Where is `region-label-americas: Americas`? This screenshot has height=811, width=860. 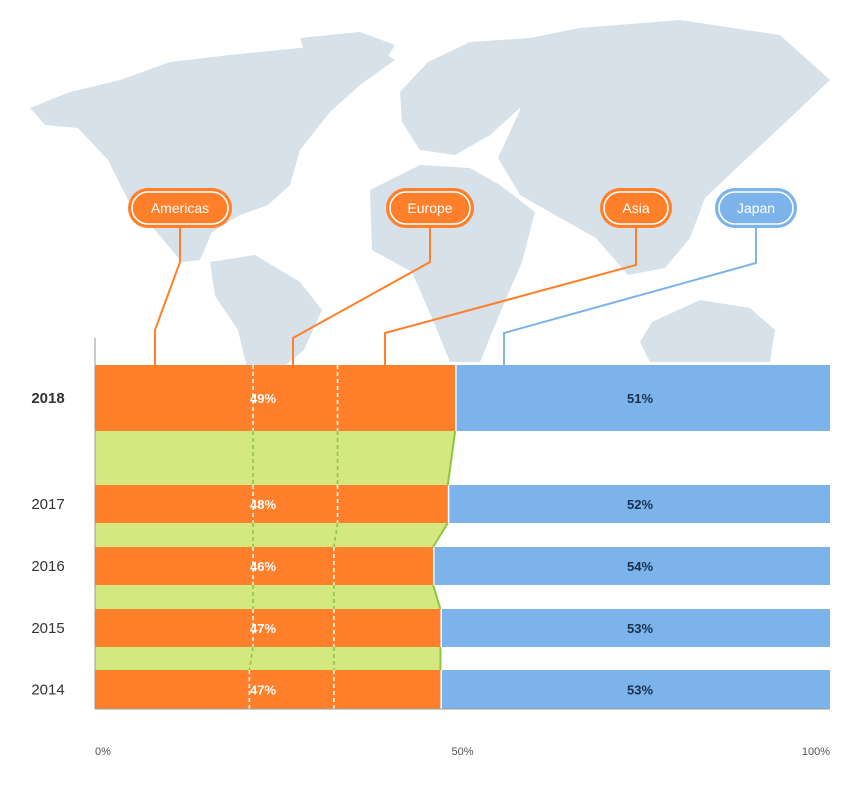
region-label-americas: Americas is located at coordinates (180, 208).